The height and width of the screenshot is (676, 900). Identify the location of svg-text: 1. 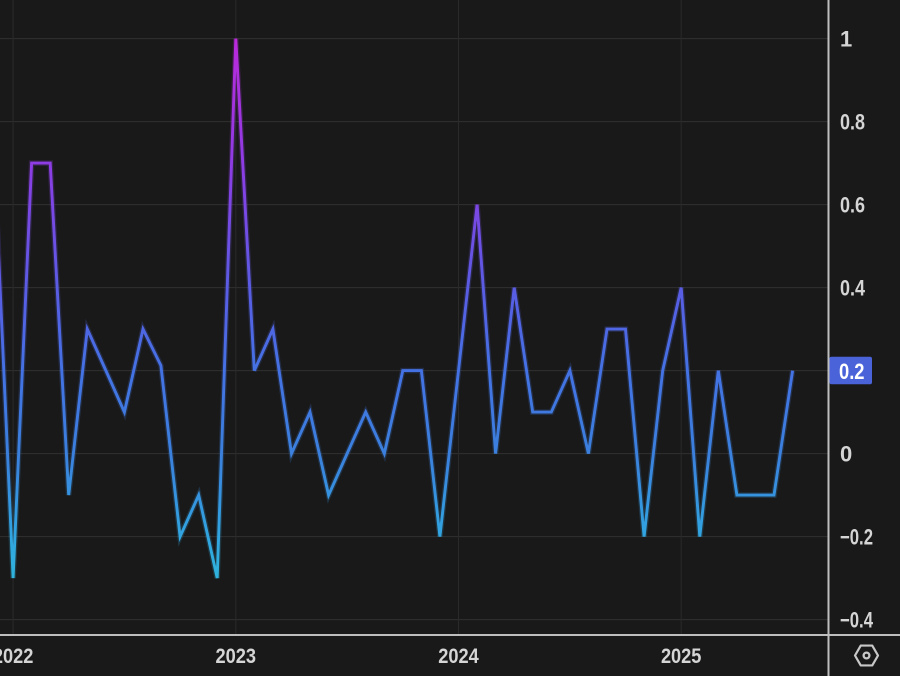
(846, 39).